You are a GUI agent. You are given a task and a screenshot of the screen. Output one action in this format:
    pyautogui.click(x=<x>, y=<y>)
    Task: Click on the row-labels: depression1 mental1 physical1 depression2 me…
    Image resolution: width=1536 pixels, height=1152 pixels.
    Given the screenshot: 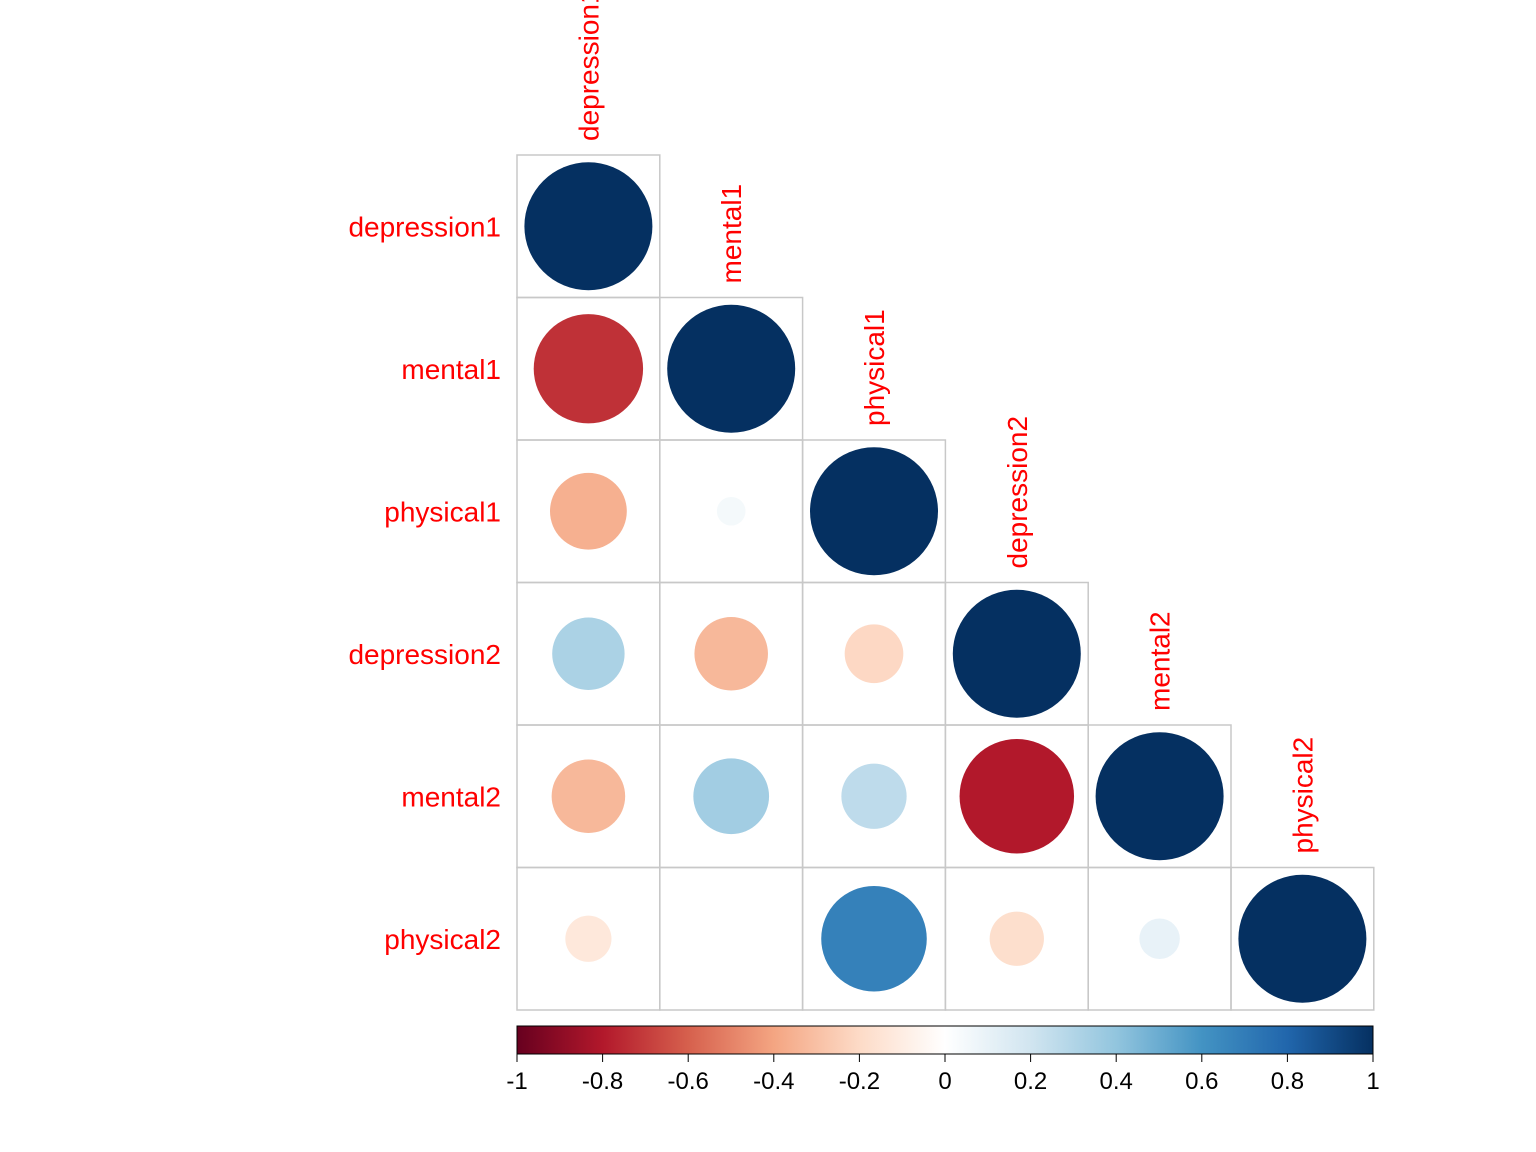 What is the action you would take?
    pyautogui.click(x=424, y=583)
    